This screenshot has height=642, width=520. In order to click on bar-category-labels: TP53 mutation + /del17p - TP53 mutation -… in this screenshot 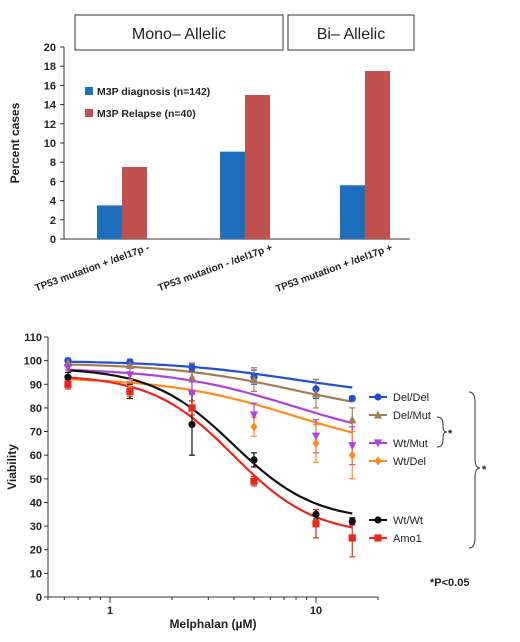, I will do `click(214, 268)`.